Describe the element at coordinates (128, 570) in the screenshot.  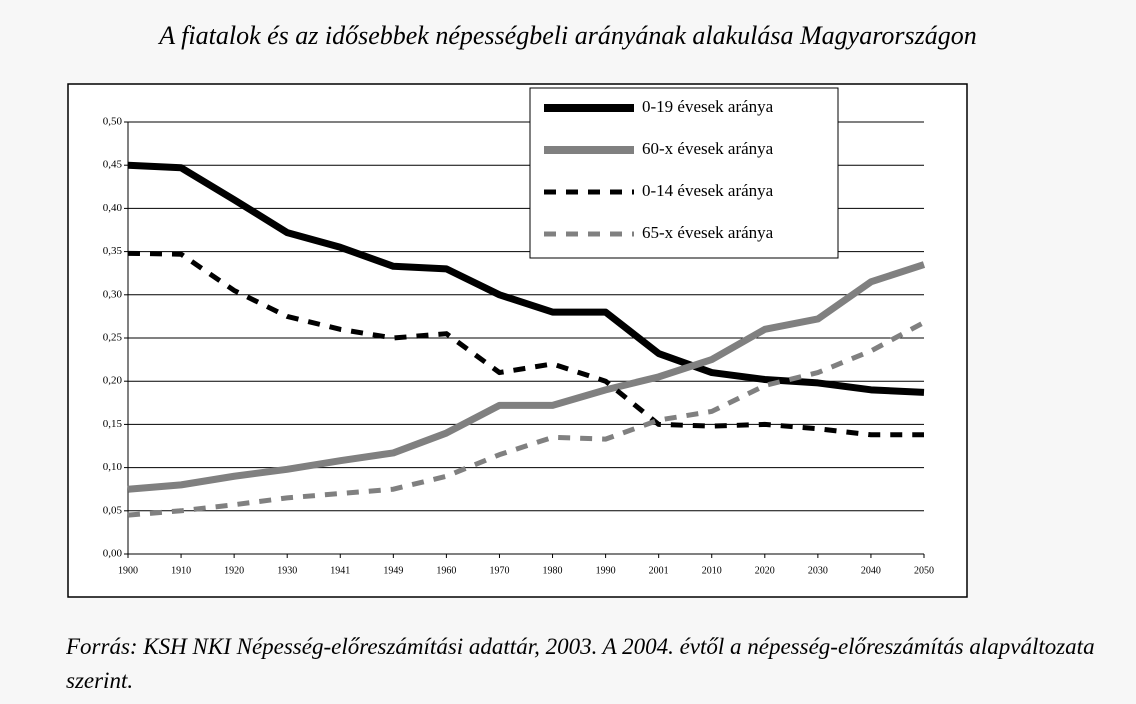
I see `x-tick-label: 1900` at that location.